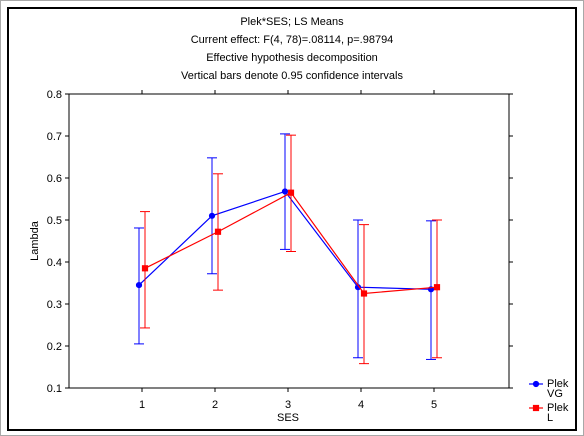 Image resolution: width=584 pixels, height=436 pixels. I want to click on y-tick-label: 0.1, so click(54, 389).